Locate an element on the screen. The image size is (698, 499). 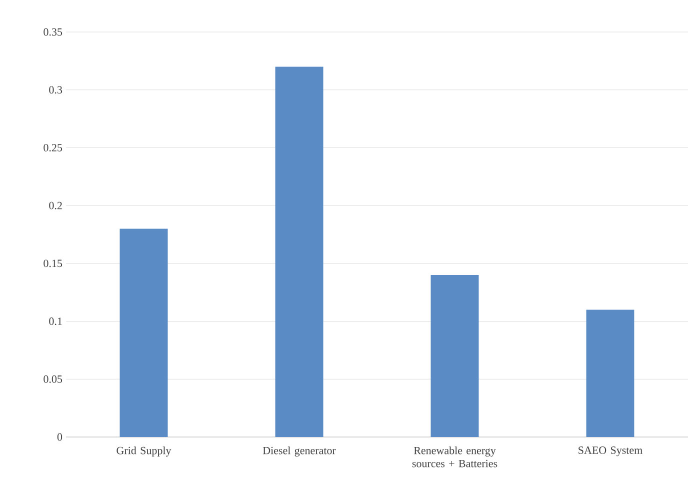
x-tick-label: SAEO System is located at coordinates (610, 451).